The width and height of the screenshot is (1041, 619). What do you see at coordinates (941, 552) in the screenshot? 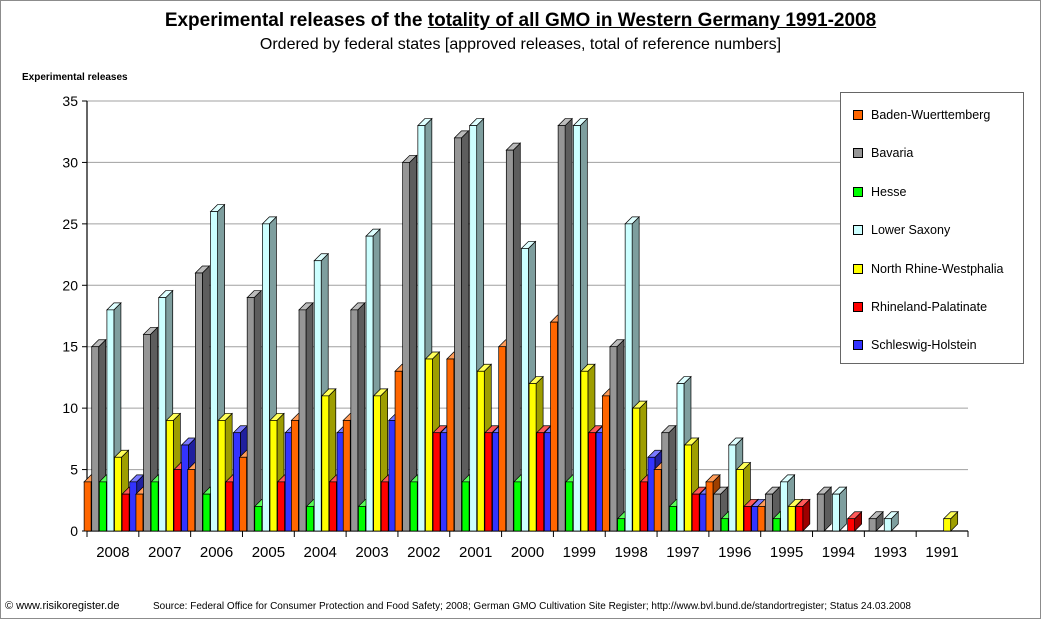
I see `x-tick-label: 1991` at bounding box center [941, 552].